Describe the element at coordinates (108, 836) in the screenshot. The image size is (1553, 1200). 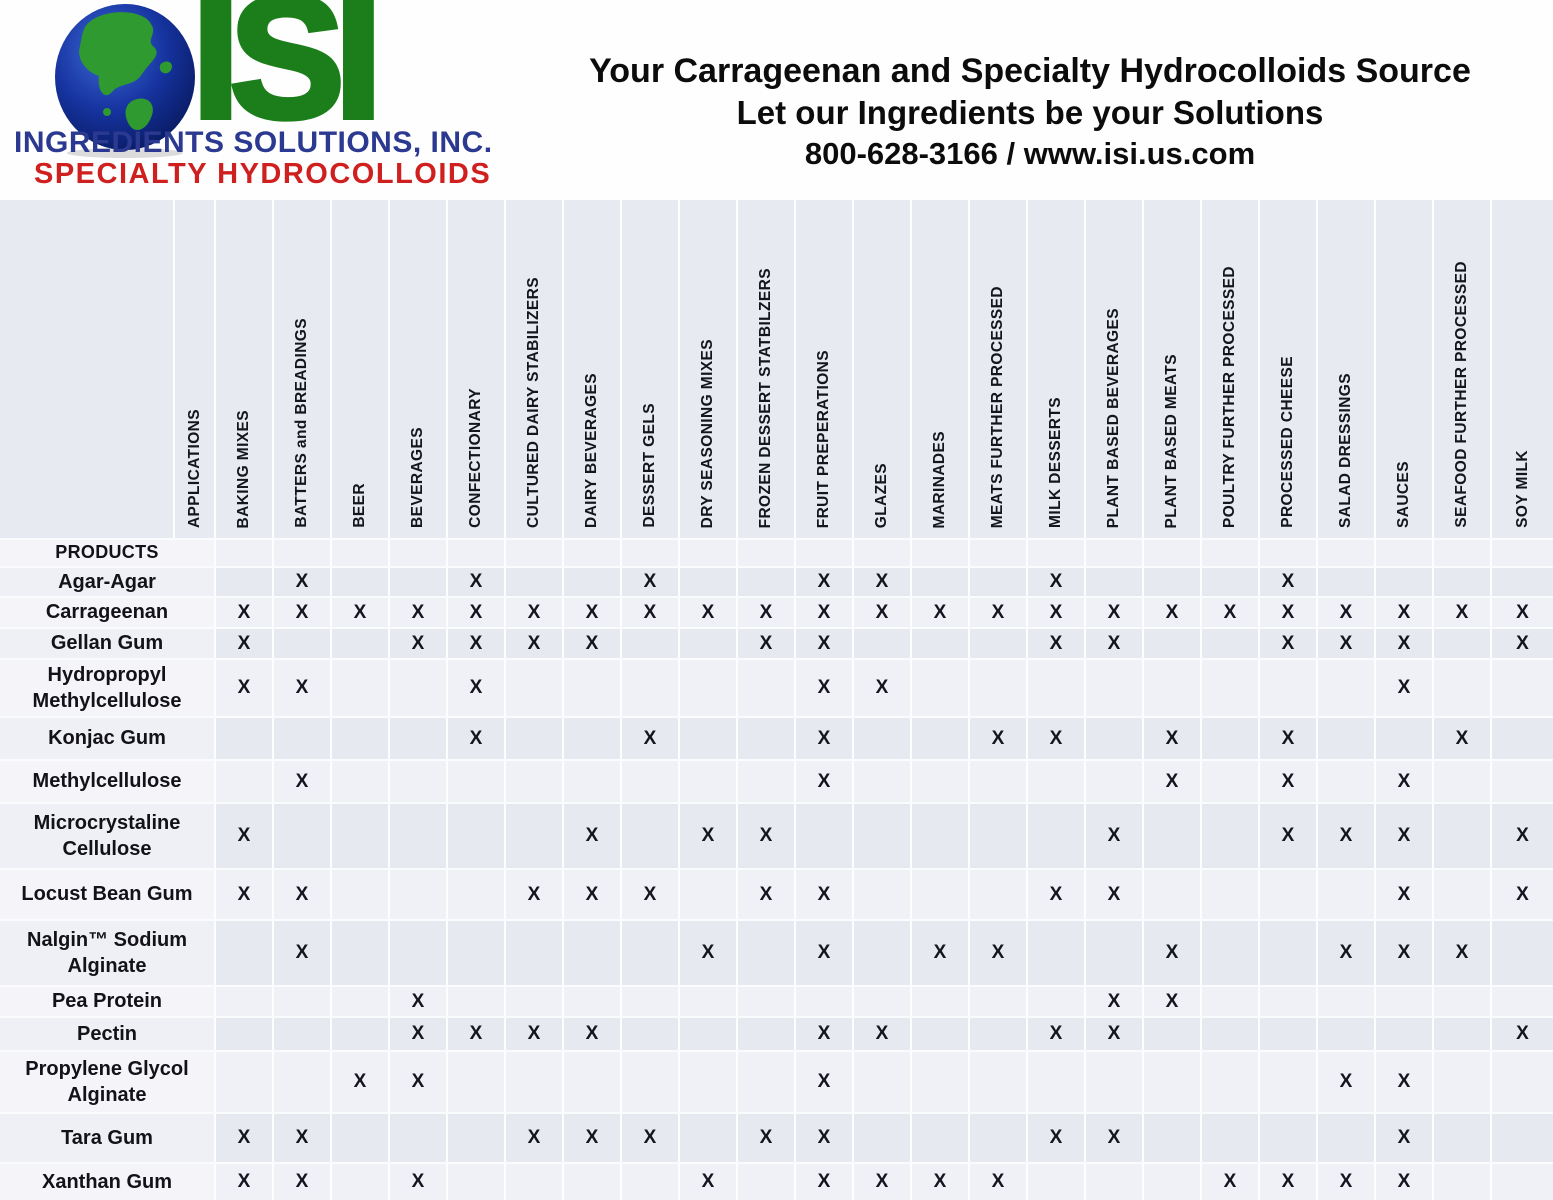
I see `product-label: Microcrystaline Cellulose` at that location.